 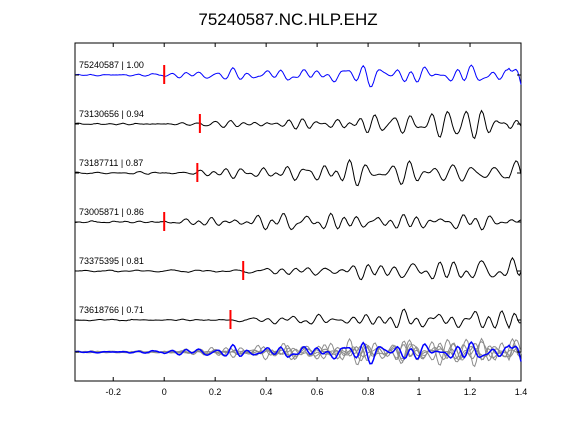 I want to click on stack-reference-trace, so click(x=298, y=352).